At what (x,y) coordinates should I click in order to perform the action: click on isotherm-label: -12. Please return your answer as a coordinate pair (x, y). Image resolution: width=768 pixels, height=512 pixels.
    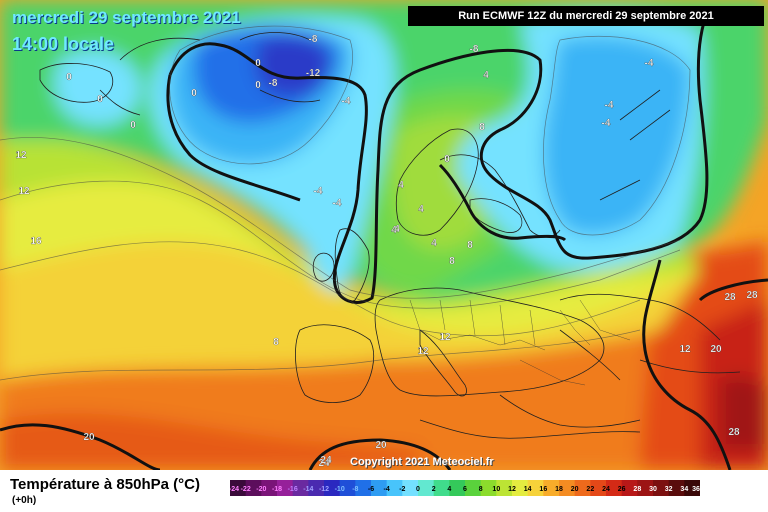
    Looking at the image, I should click on (313, 73).